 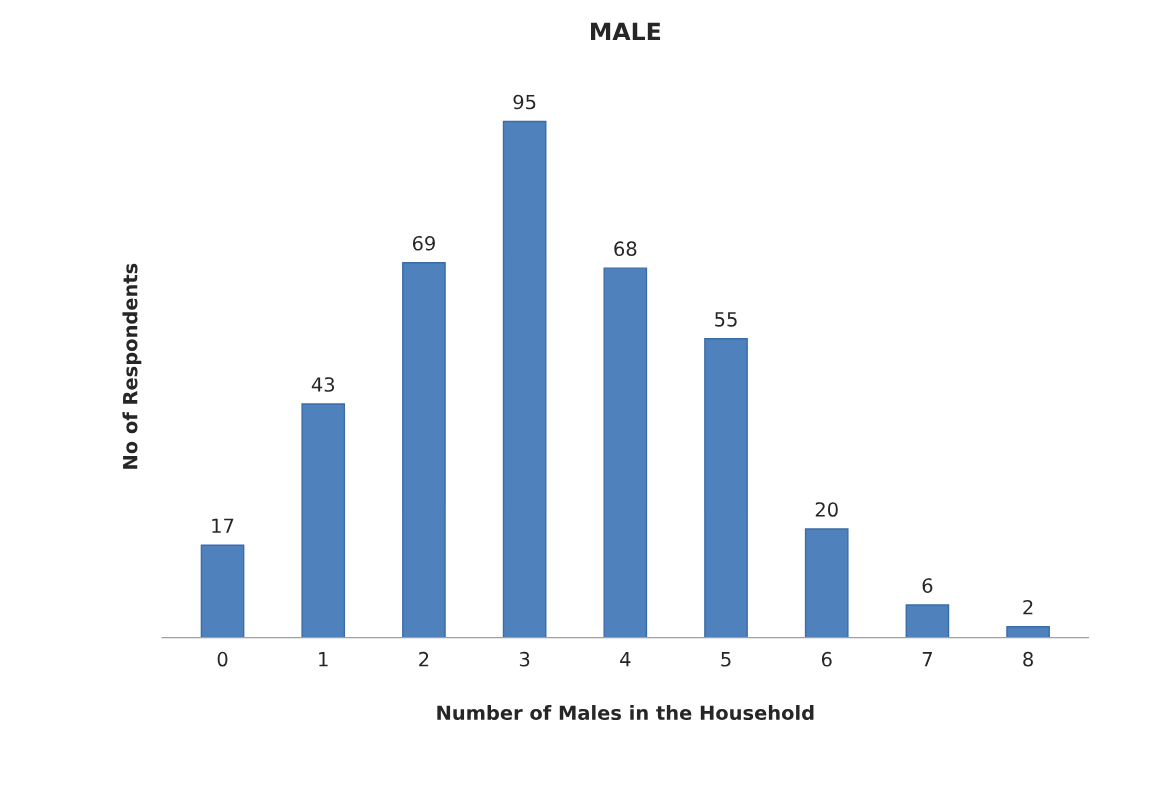 I want to click on x-tick-label: 2, so click(x=424, y=659).